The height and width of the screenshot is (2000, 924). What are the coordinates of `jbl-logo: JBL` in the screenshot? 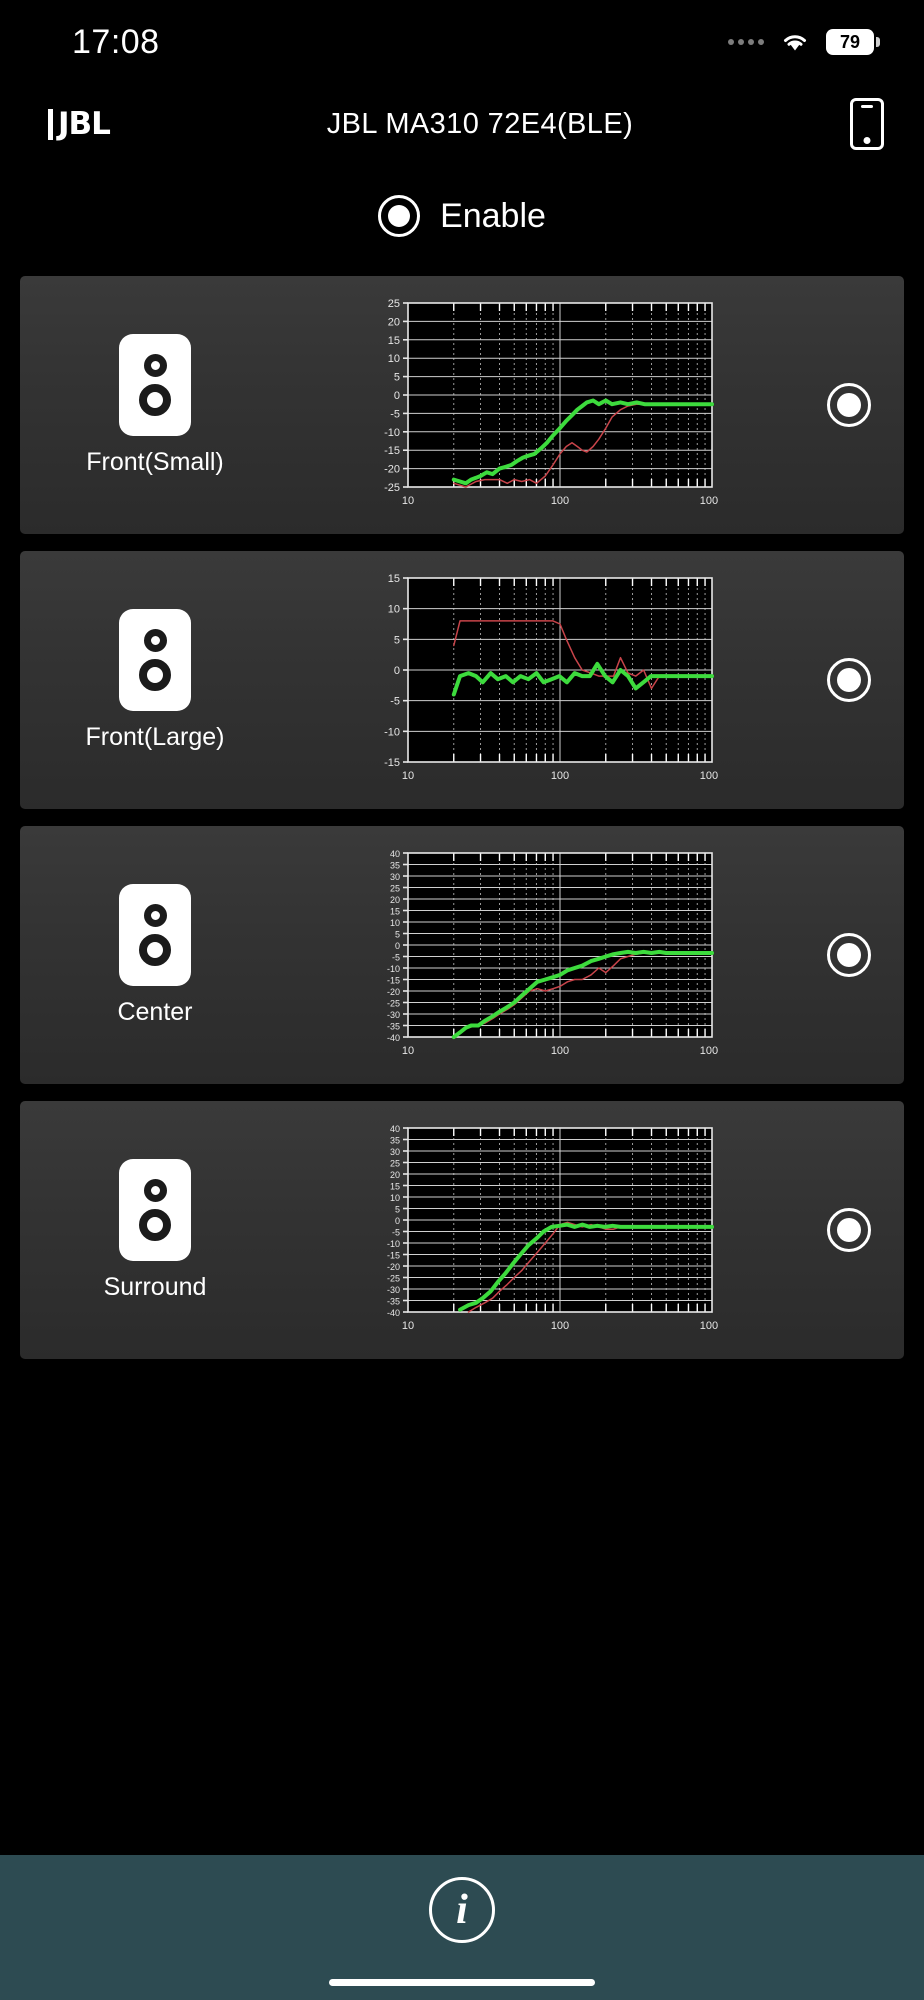 It's located at (79, 124).